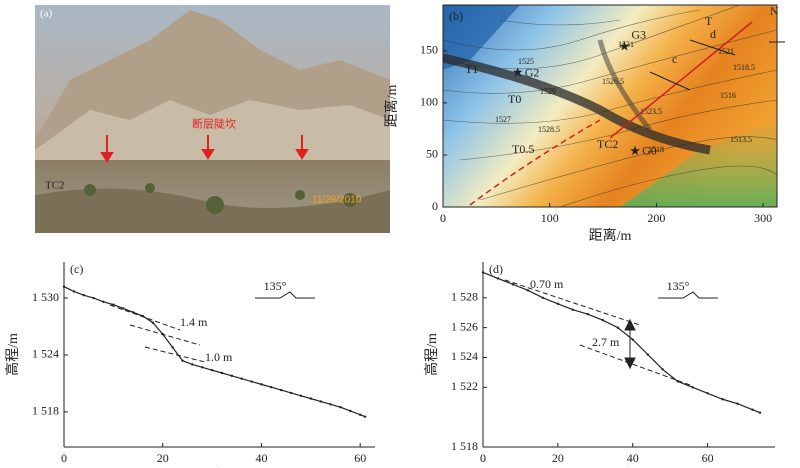  I want to click on map-label: T0.5, so click(523, 149).